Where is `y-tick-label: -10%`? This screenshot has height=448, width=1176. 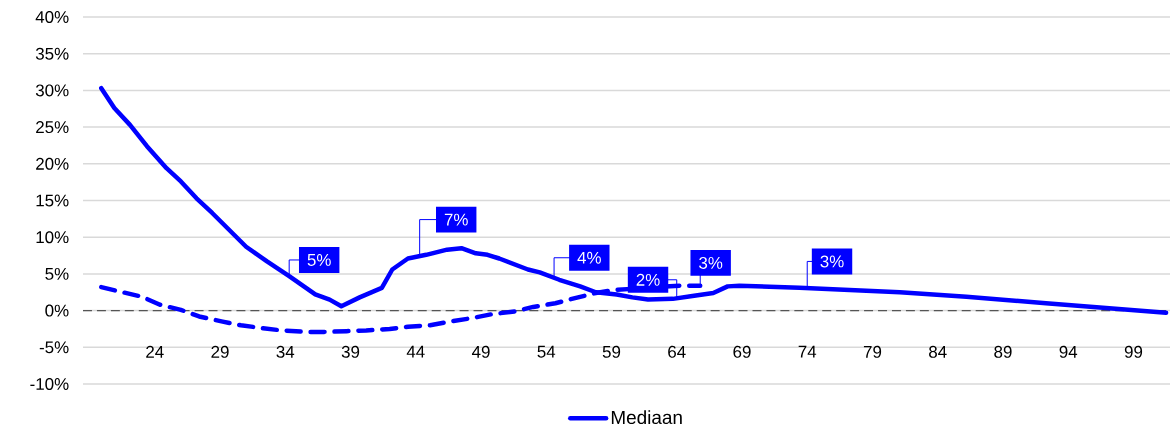
y-tick-label: -10% is located at coordinates (49, 384).